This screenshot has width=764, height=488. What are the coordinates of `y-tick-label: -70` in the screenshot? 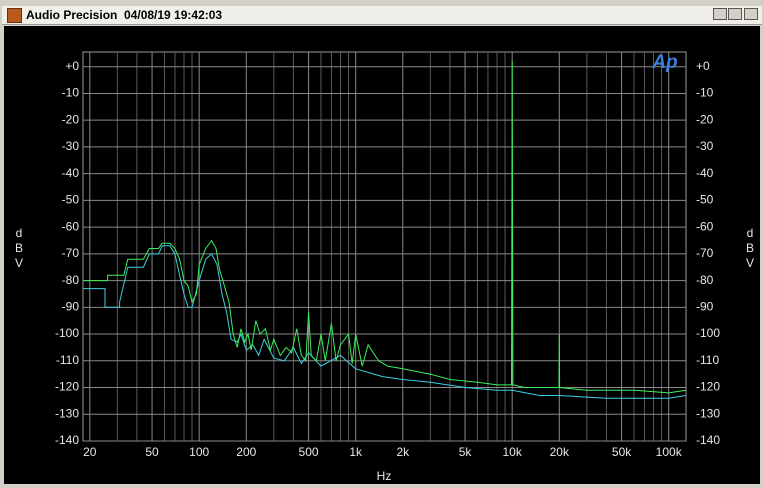 It's located at (71, 253).